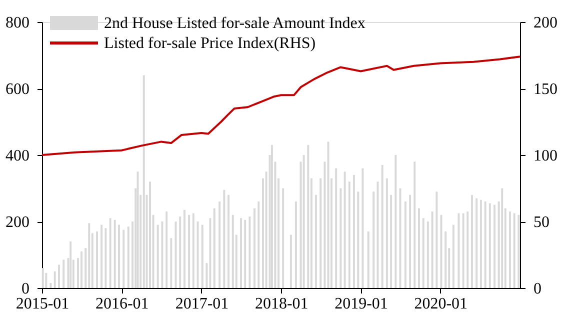  What do you see at coordinates (361, 304) in the screenshot?
I see `x-tick-label: 2019-01` at bounding box center [361, 304].